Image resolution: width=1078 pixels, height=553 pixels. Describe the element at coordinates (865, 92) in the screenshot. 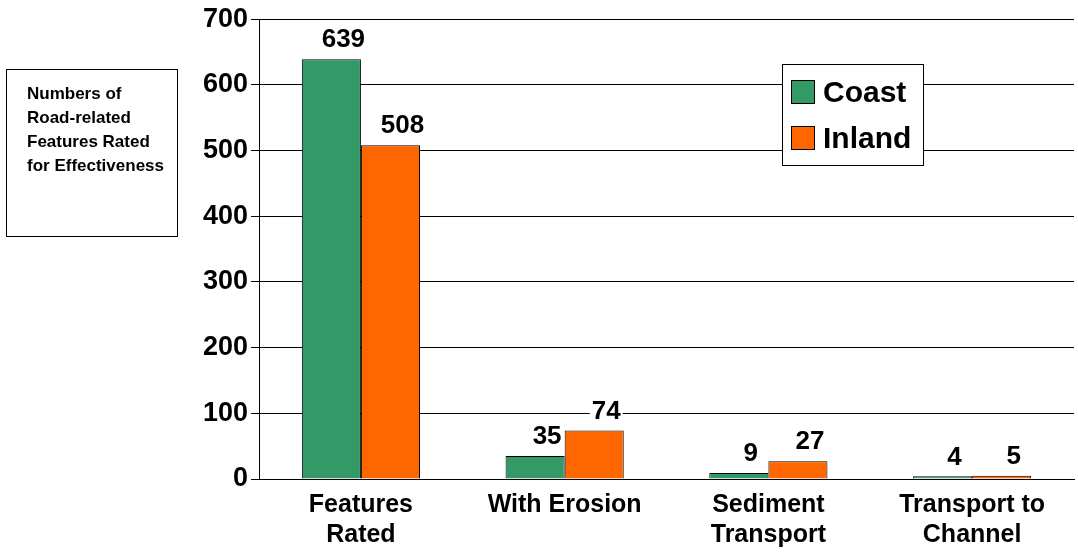

I see `legend-label: Coast` at that location.